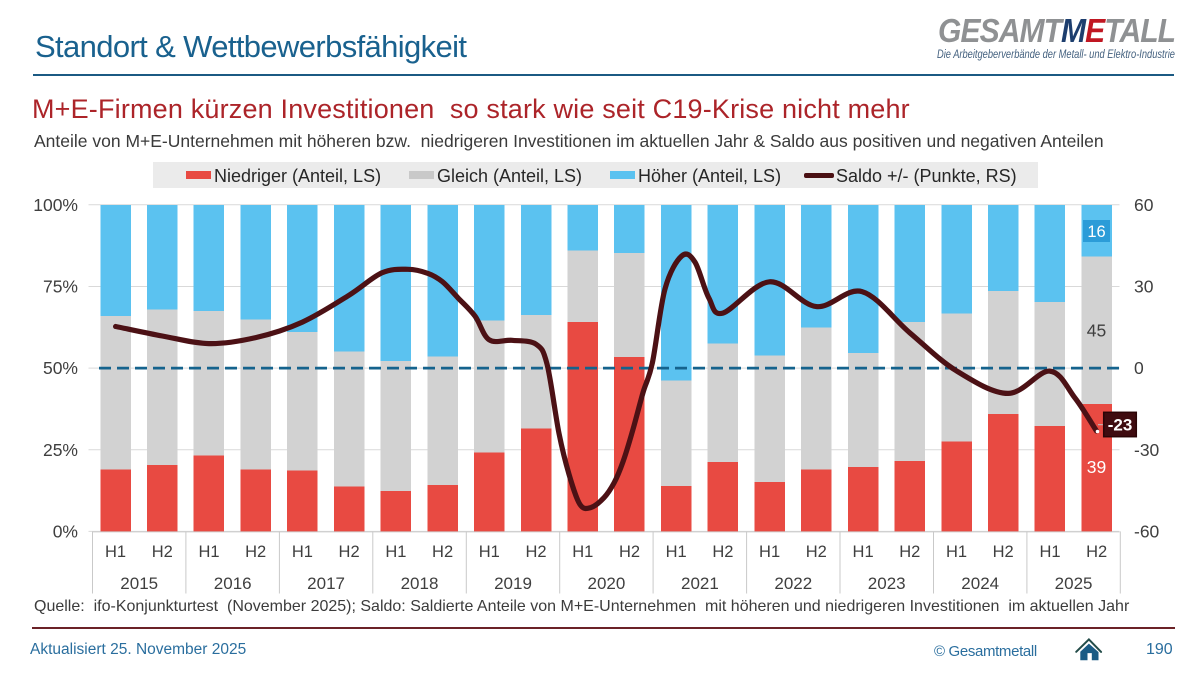 This screenshot has width=1200, height=676. I want to click on svg-text: 2016, so click(233, 583).